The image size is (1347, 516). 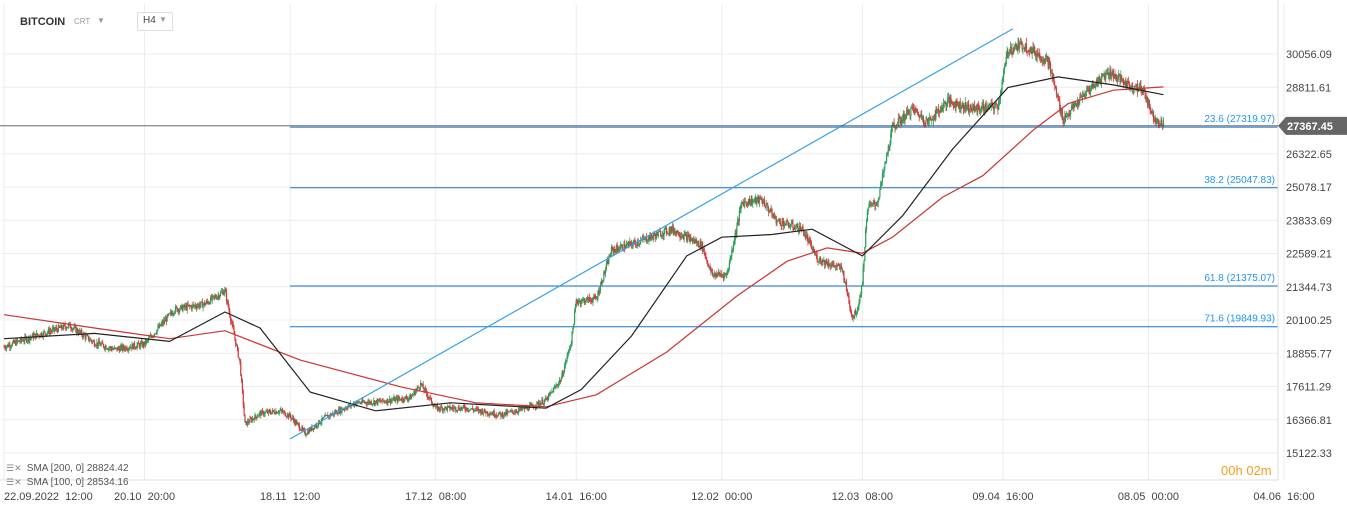 What do you see at coordinates (1309, 155) in the screenshot?
I see `y-tick-label: 26322.65` at bounding box center [1309, 155].